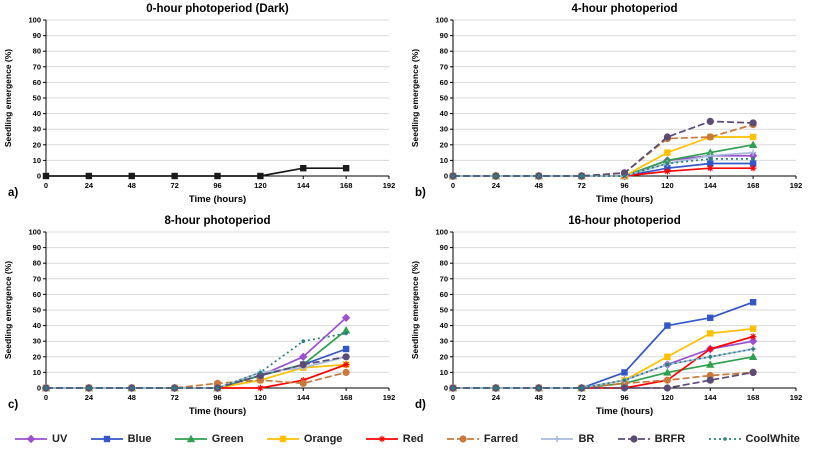 The width and height of the screenshot is (814, 453). Describe the element at coordinates (217, 9) in the screenshot. I see `chart-title: 0-hour photoperiod (Dark)` at that location.